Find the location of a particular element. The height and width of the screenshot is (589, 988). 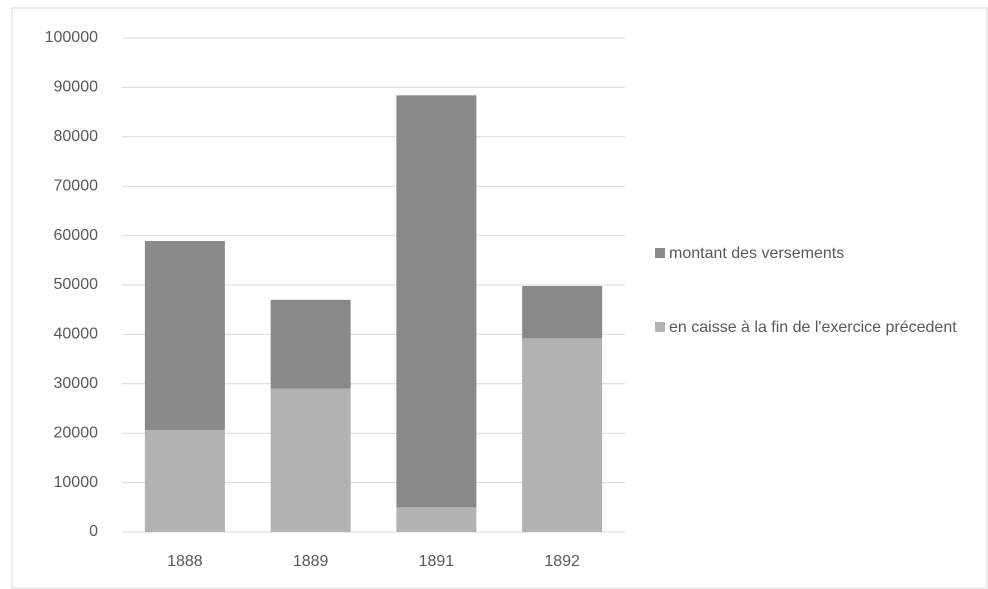

y-tick-label: 60000 is located at coordinates (76, 235).